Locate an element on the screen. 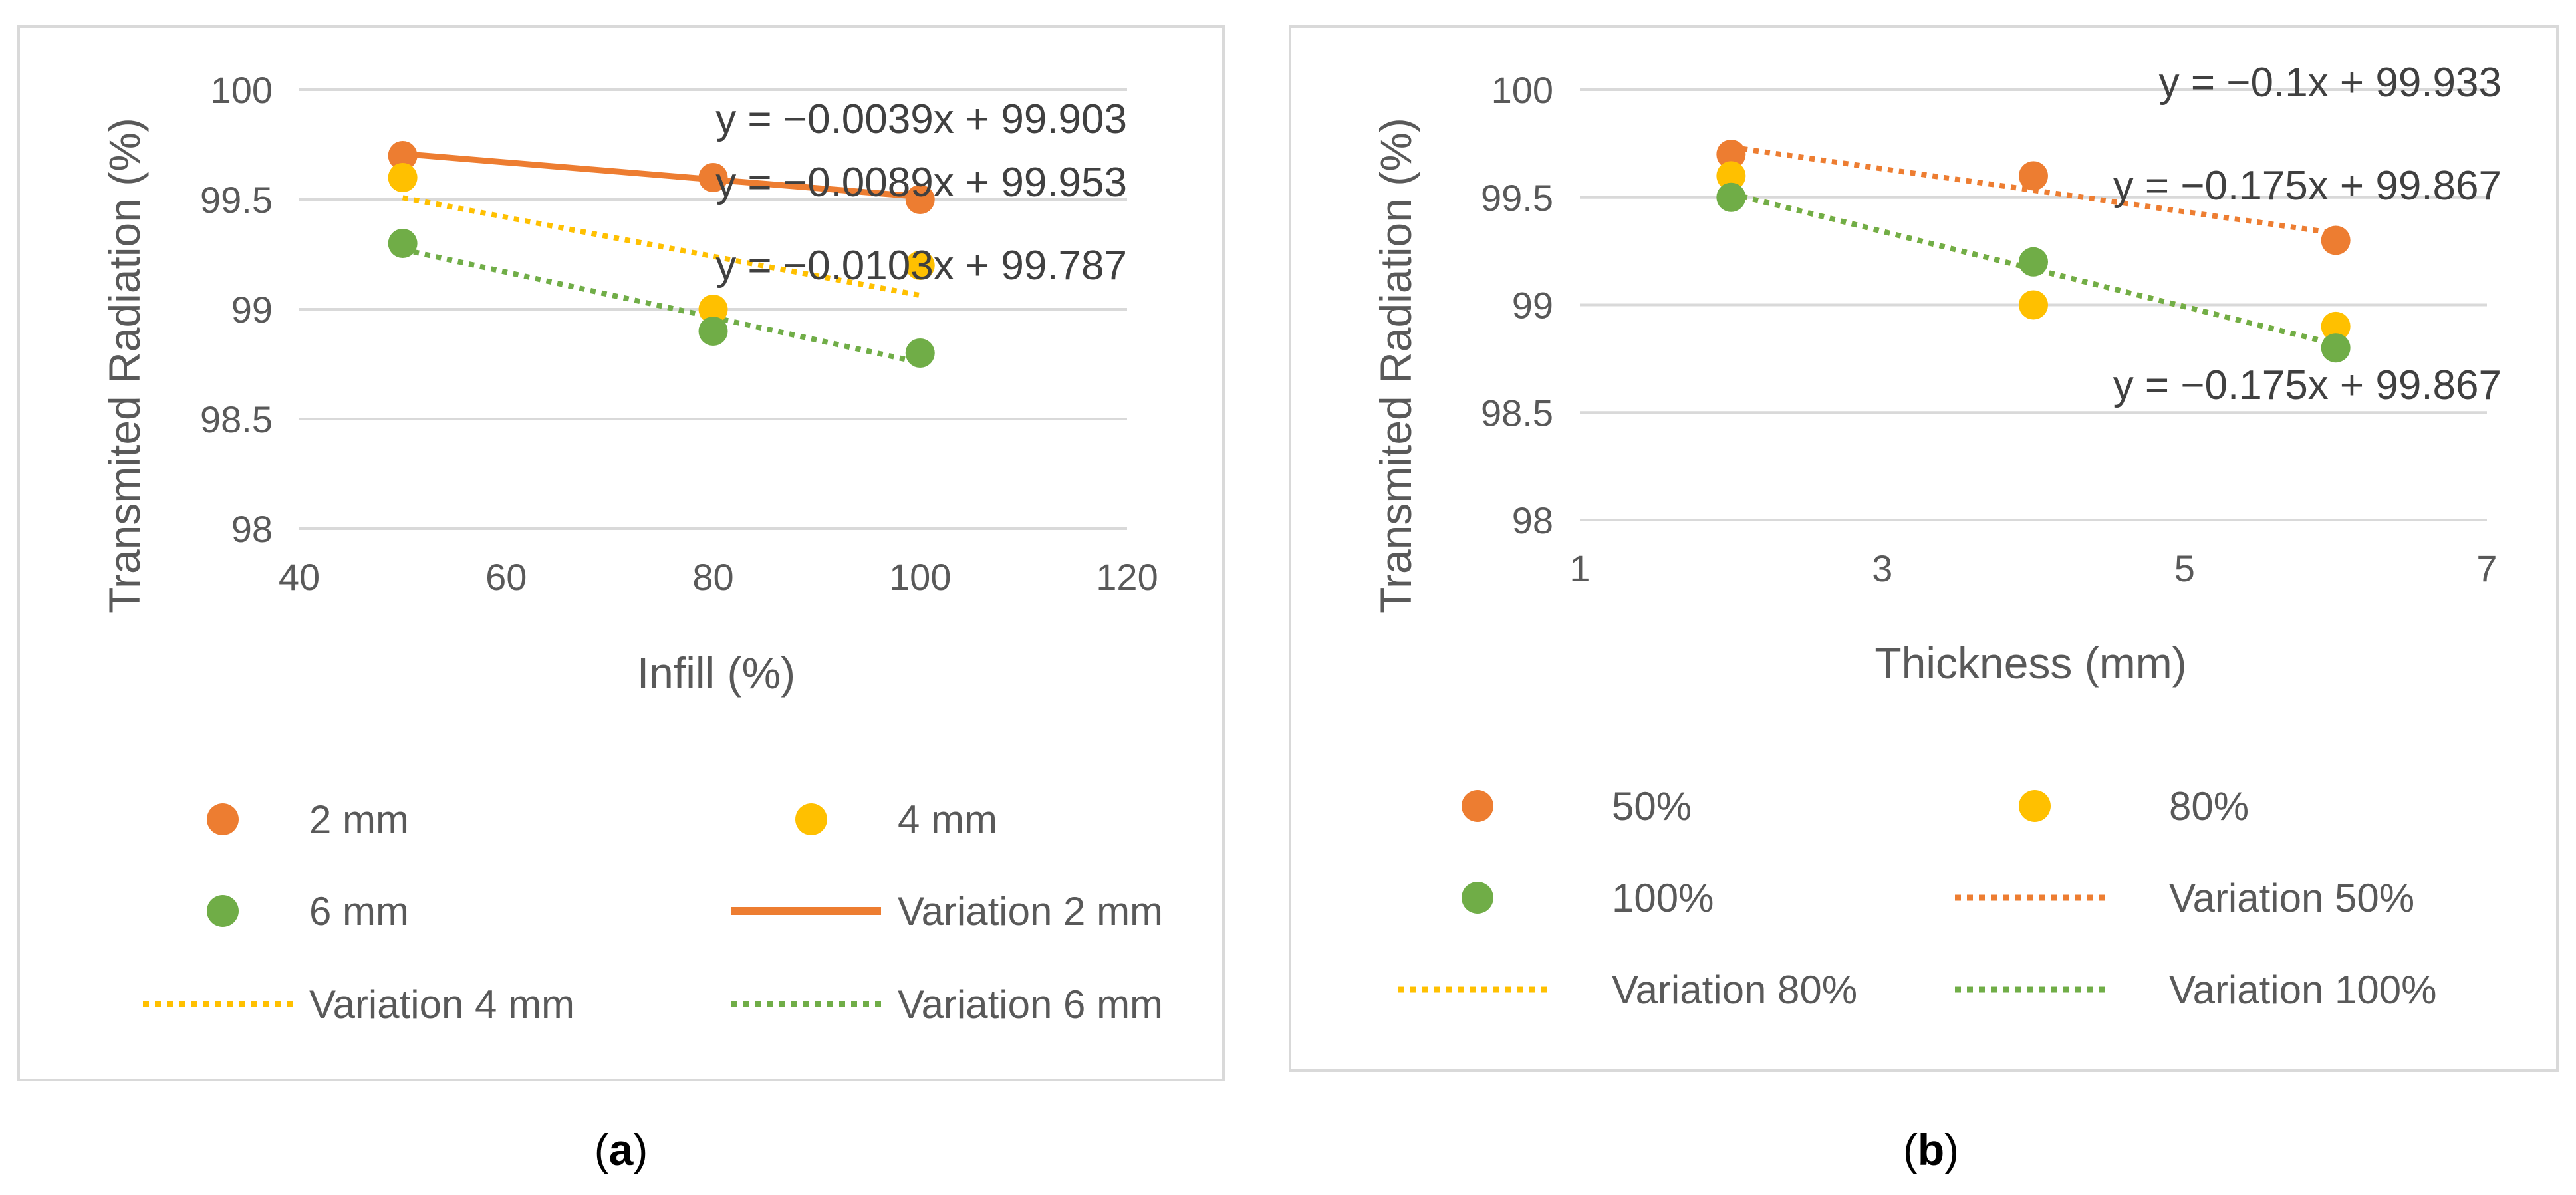 This screenshot has height=1195, width=2576. x-axis-title-a: Infill (%) is located at coordinates (716, 673).